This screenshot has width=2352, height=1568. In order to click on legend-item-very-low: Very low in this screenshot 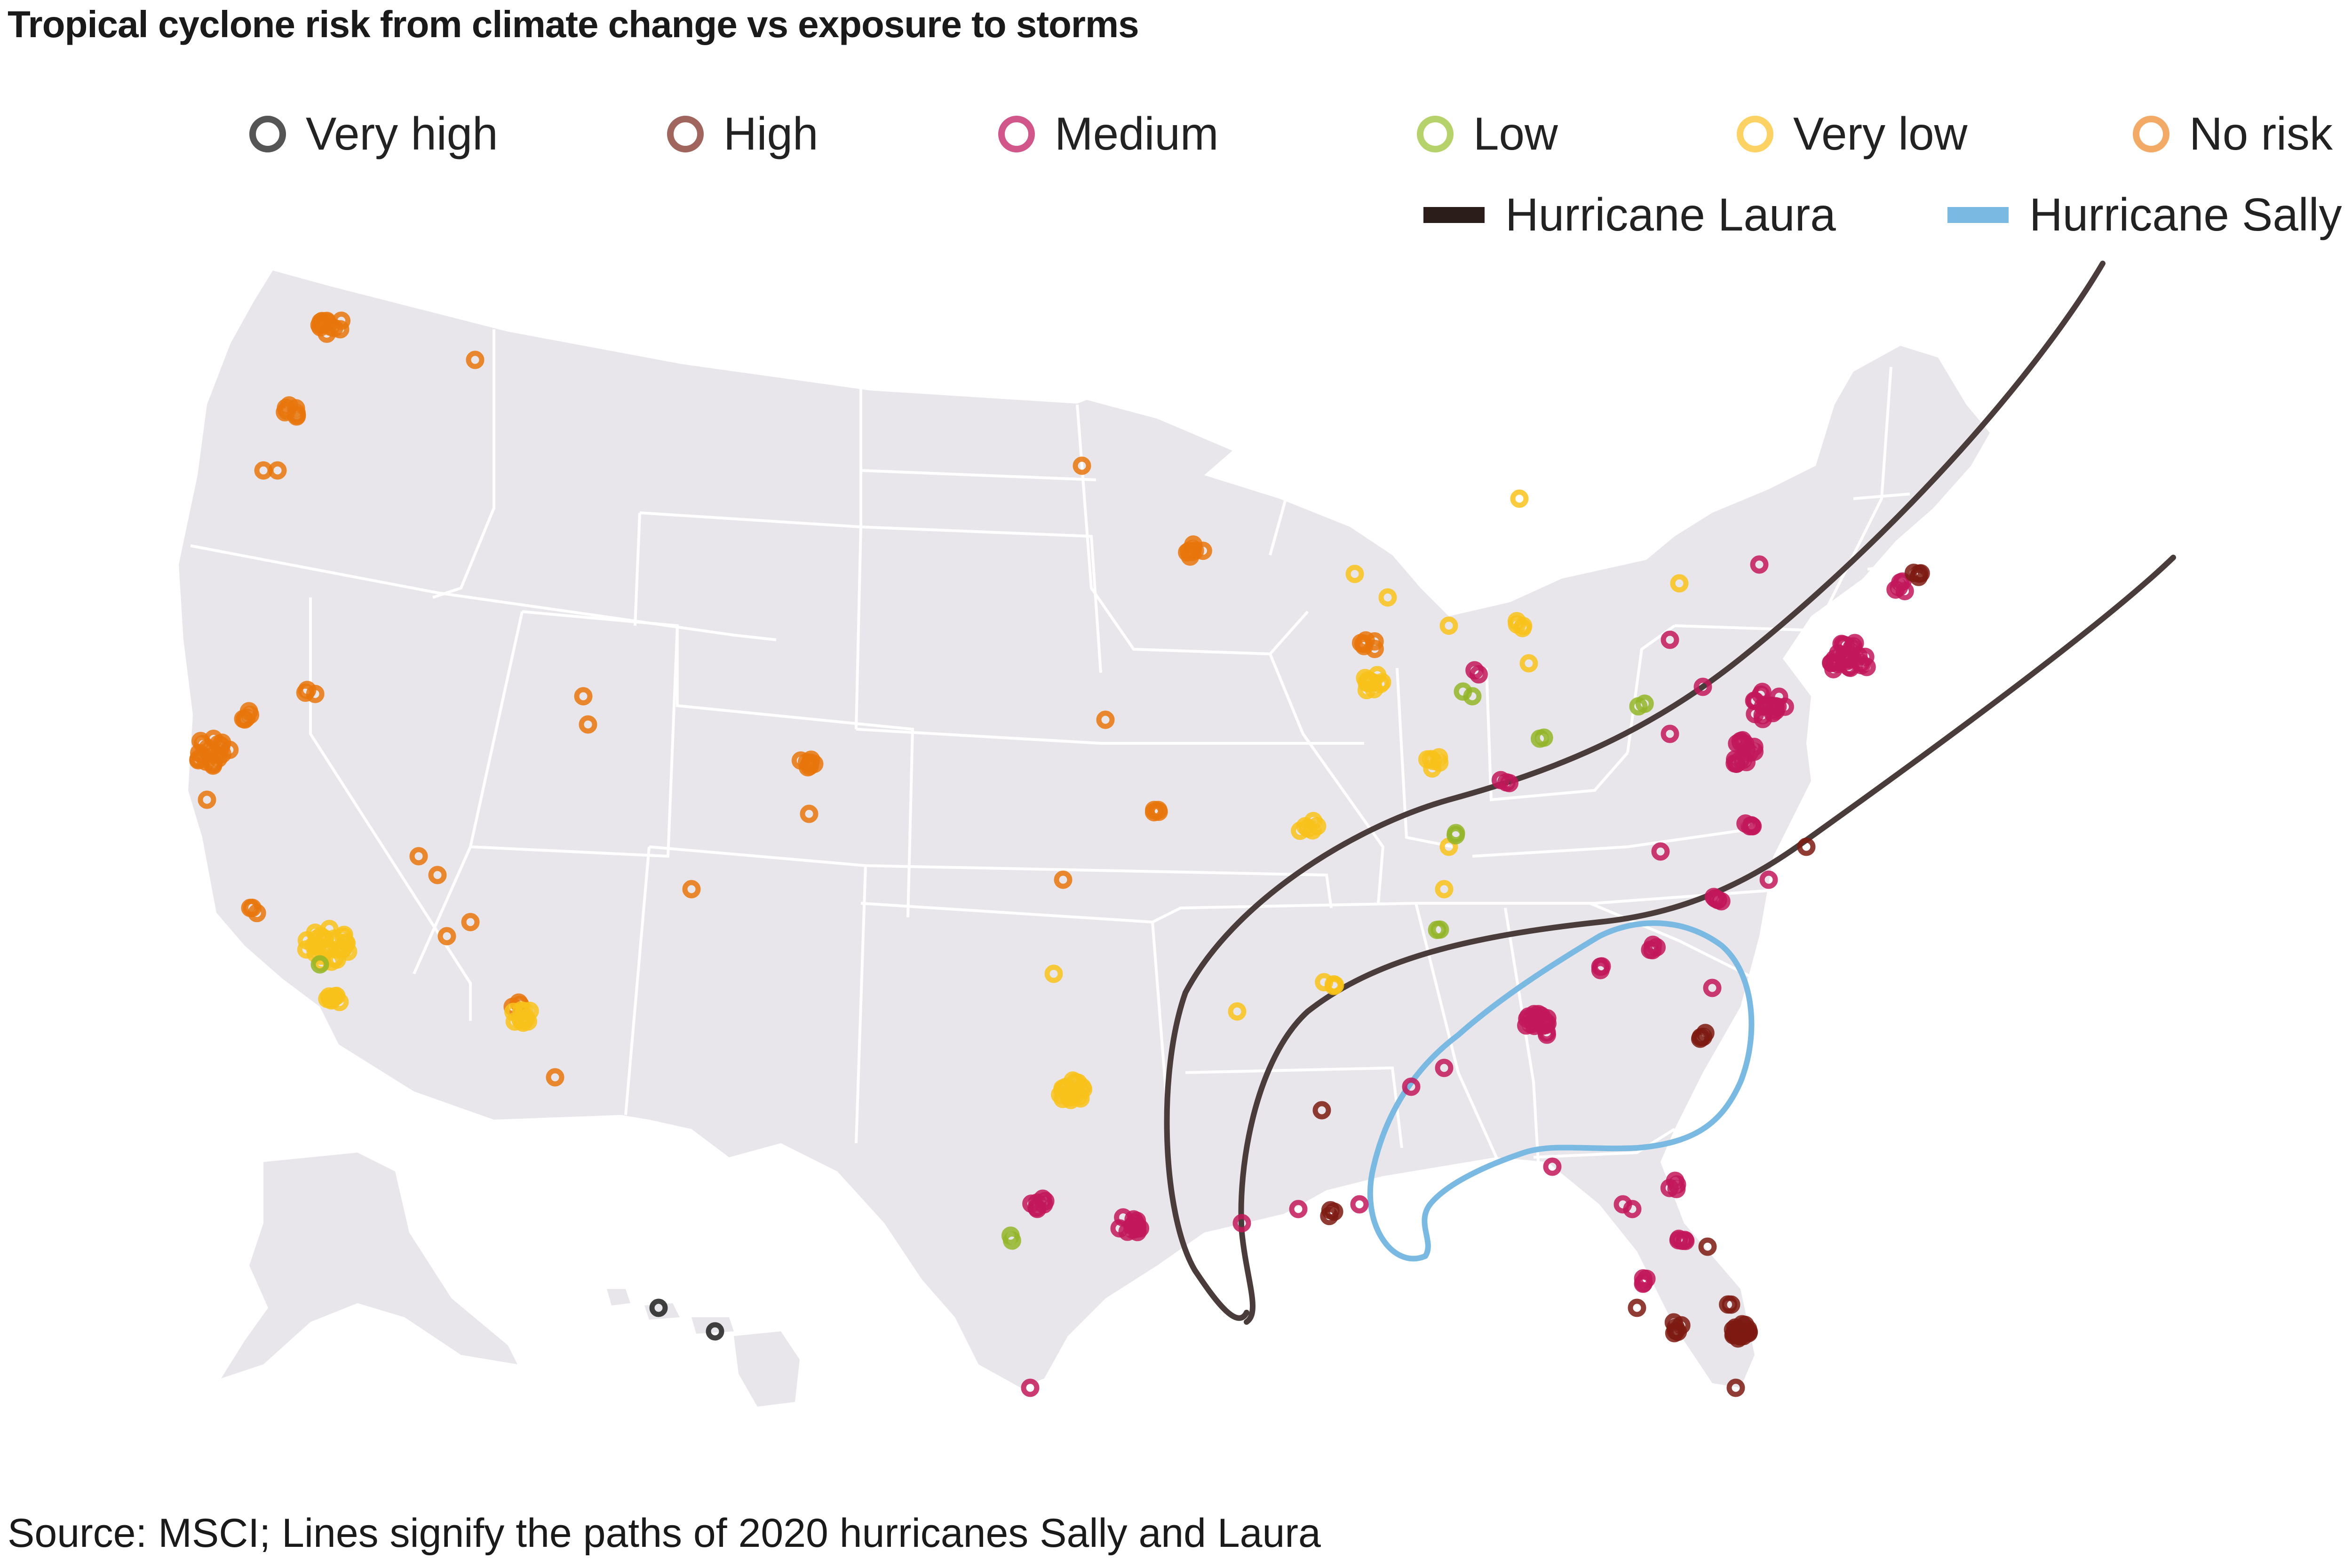, I will do `click(1852, 133)`.